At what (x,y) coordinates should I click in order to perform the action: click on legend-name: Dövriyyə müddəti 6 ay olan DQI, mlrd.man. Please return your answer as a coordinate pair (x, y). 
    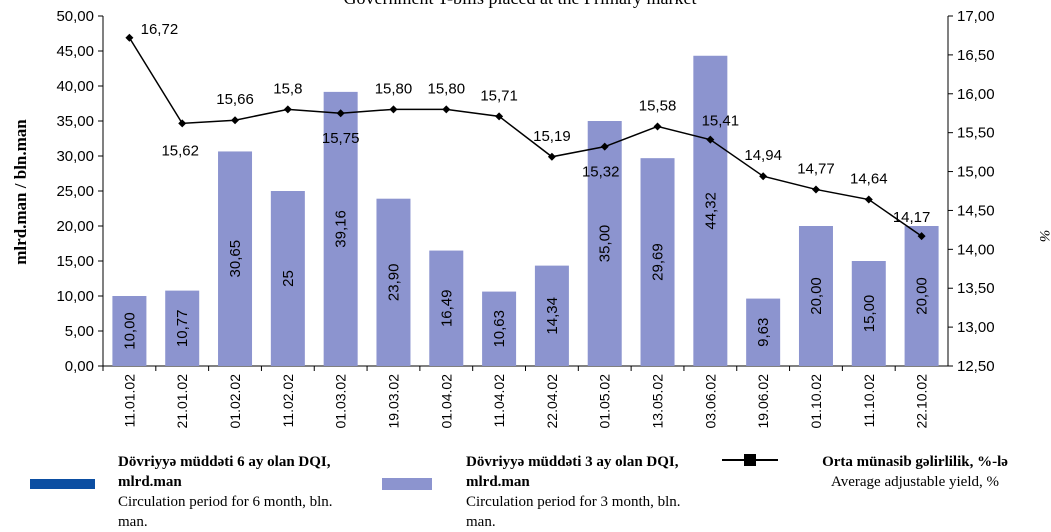
    Looking at the image, I should click on (224, 472).